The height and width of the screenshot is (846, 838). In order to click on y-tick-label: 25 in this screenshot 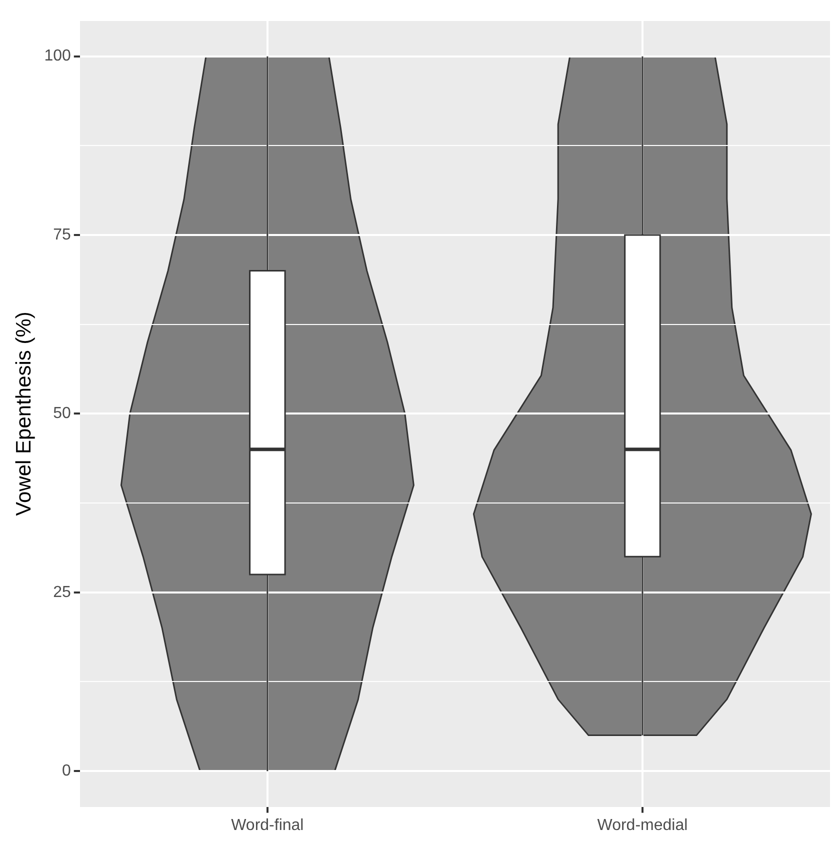, I will do `click(62, 592)`.